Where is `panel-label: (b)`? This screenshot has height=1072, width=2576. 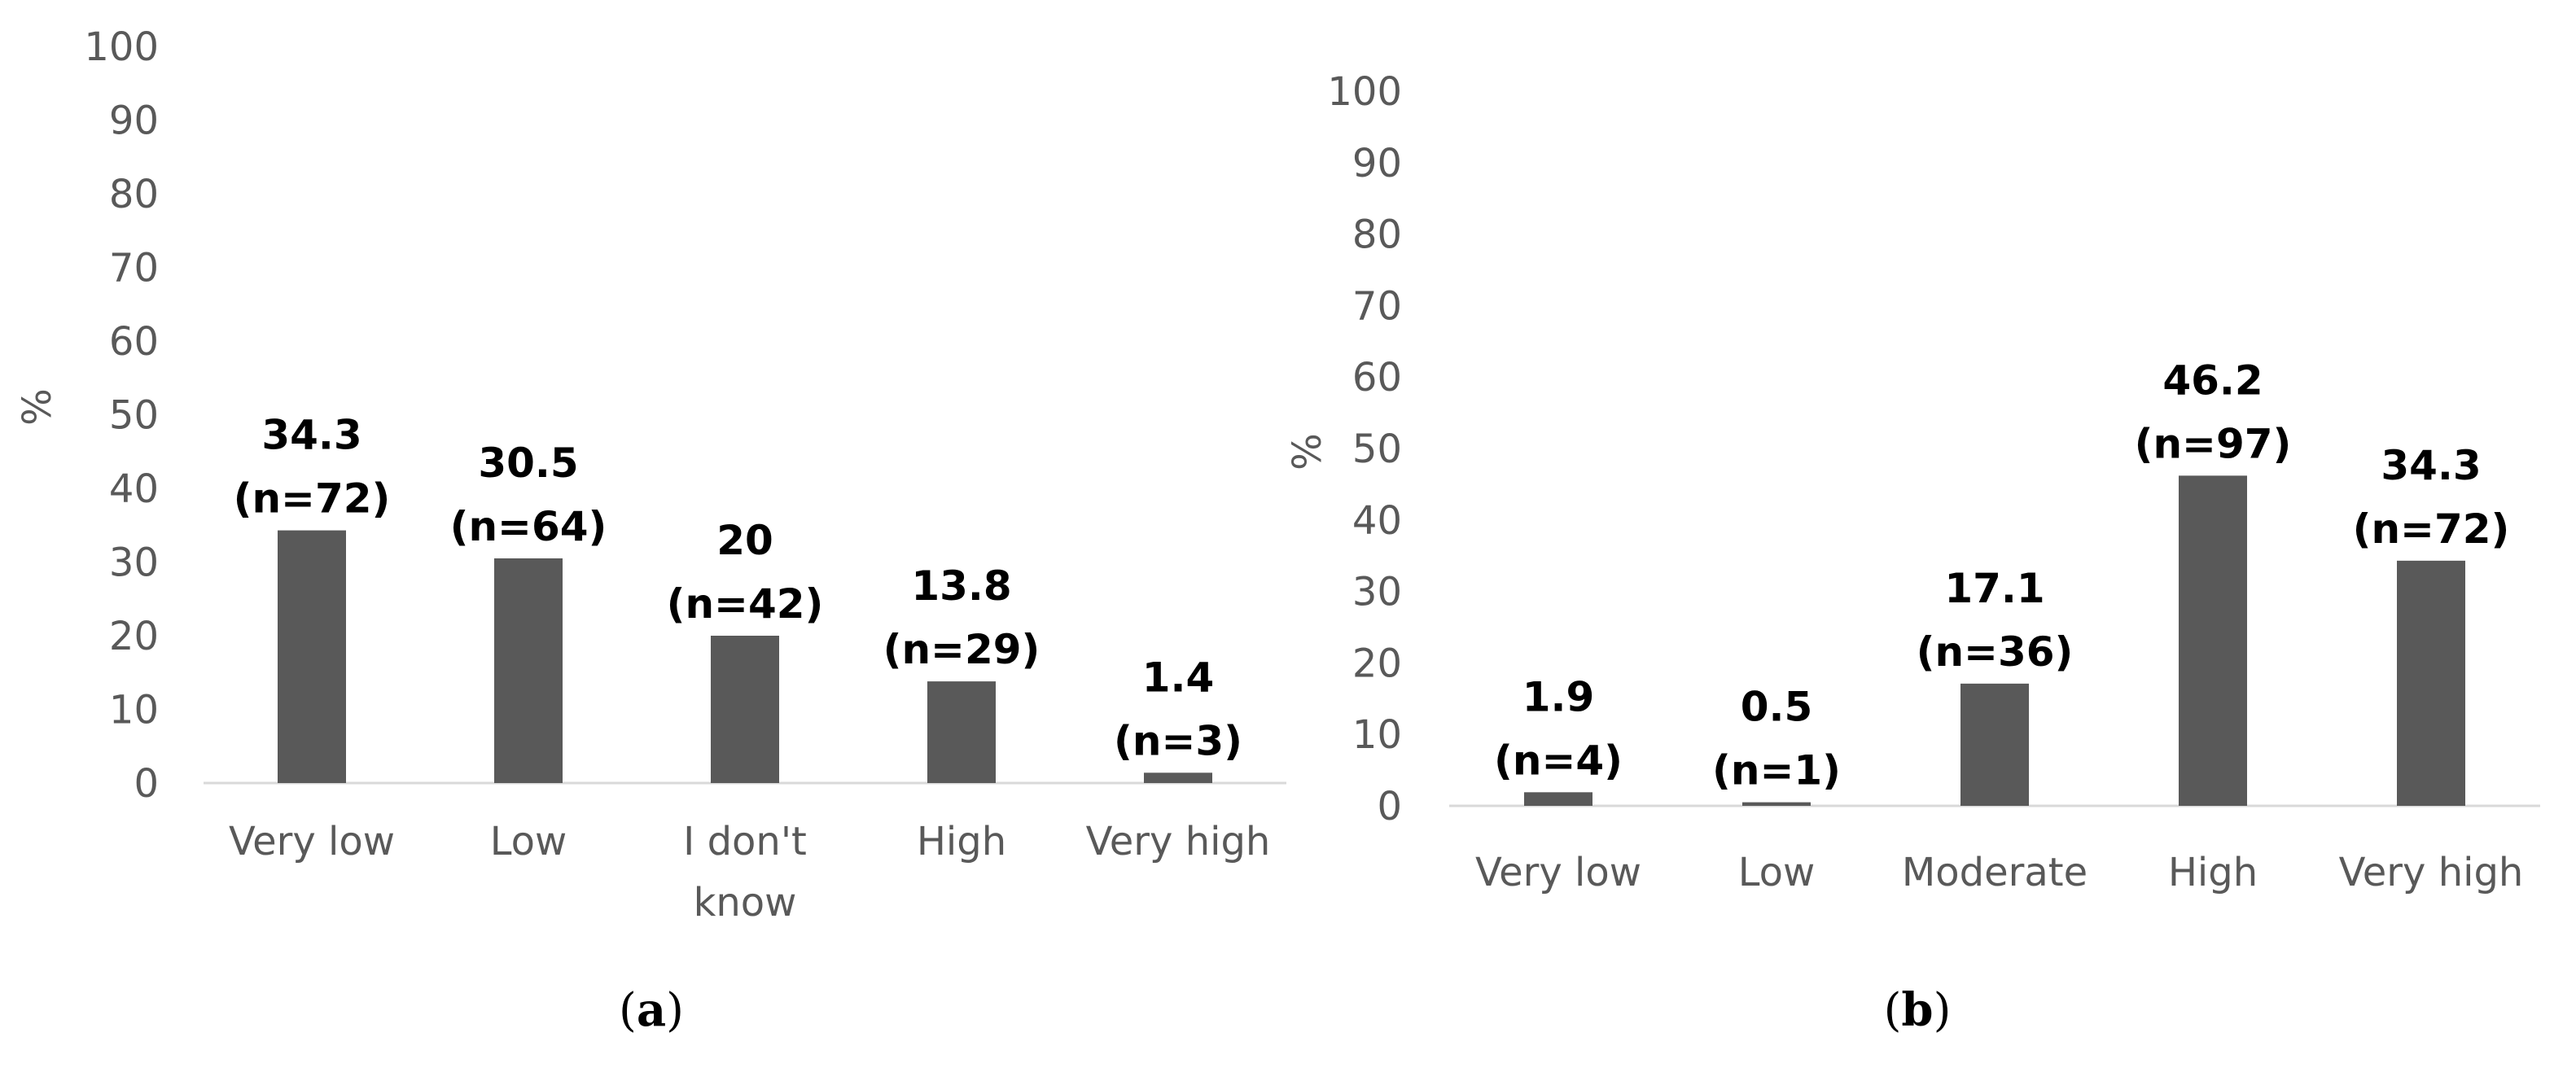
panel-label: (b) is located at coordinates (1918, 1010).